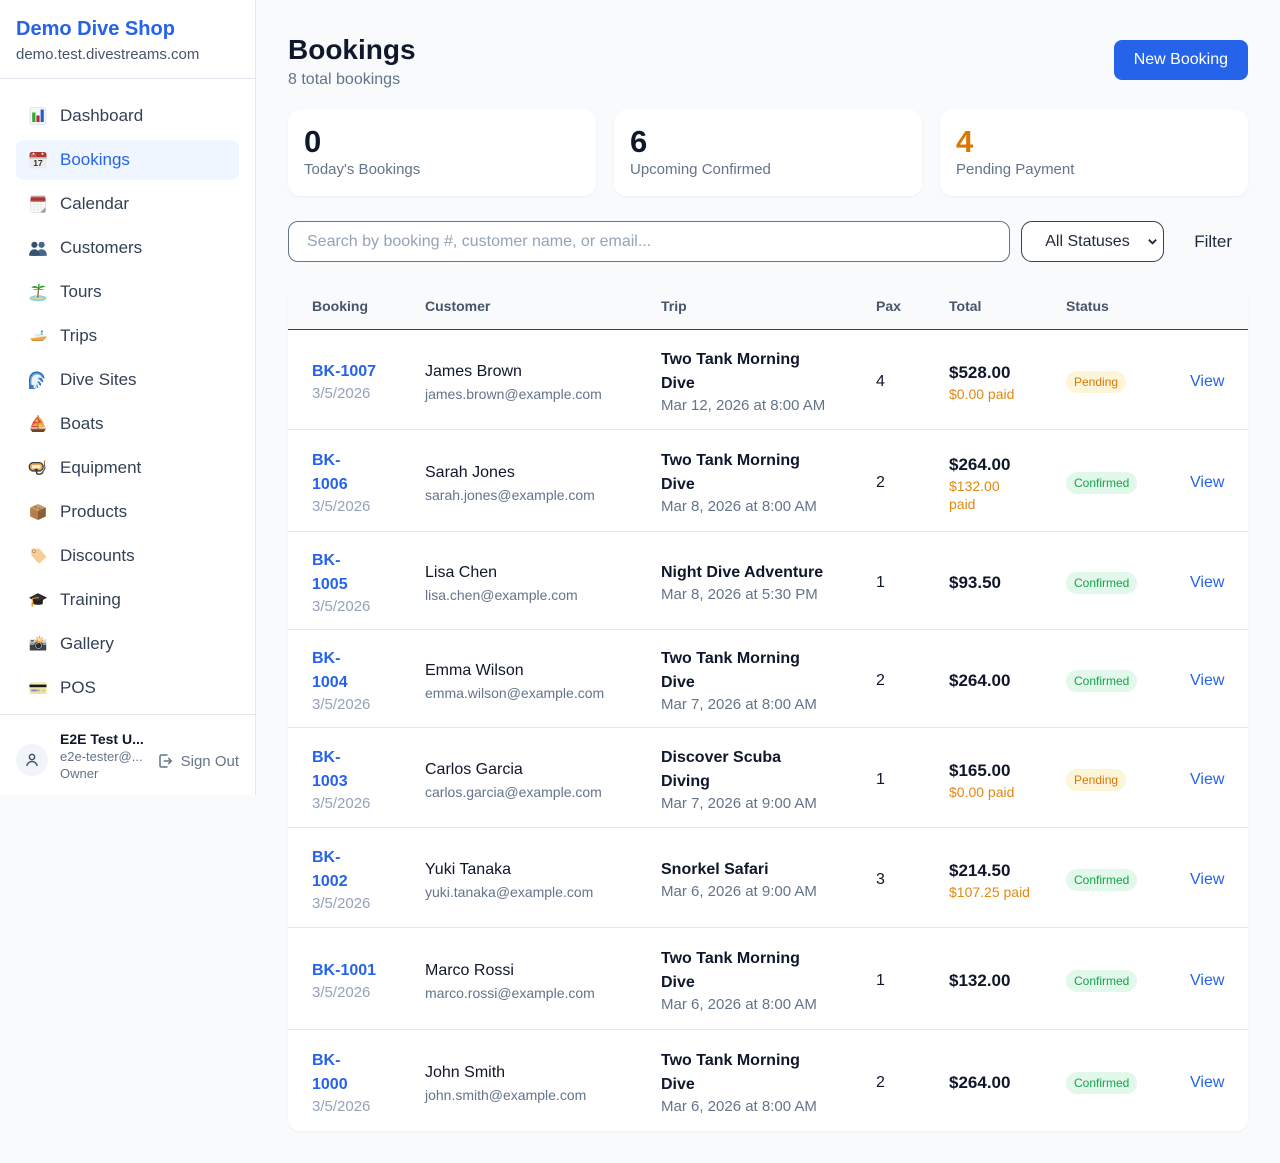  Describe the element at coordinates (38, 163) in the screenshot. I see `svg-text: 17` at that location.